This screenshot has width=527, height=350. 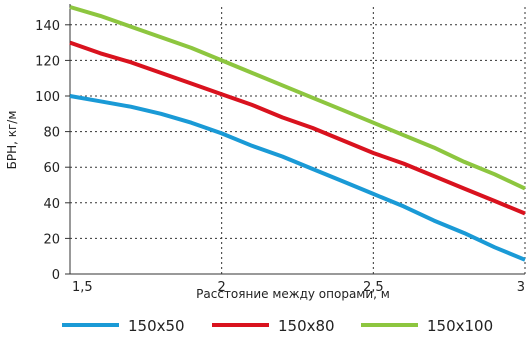 I want to click on y-tick-label: 100, so click(x=47, y=97).